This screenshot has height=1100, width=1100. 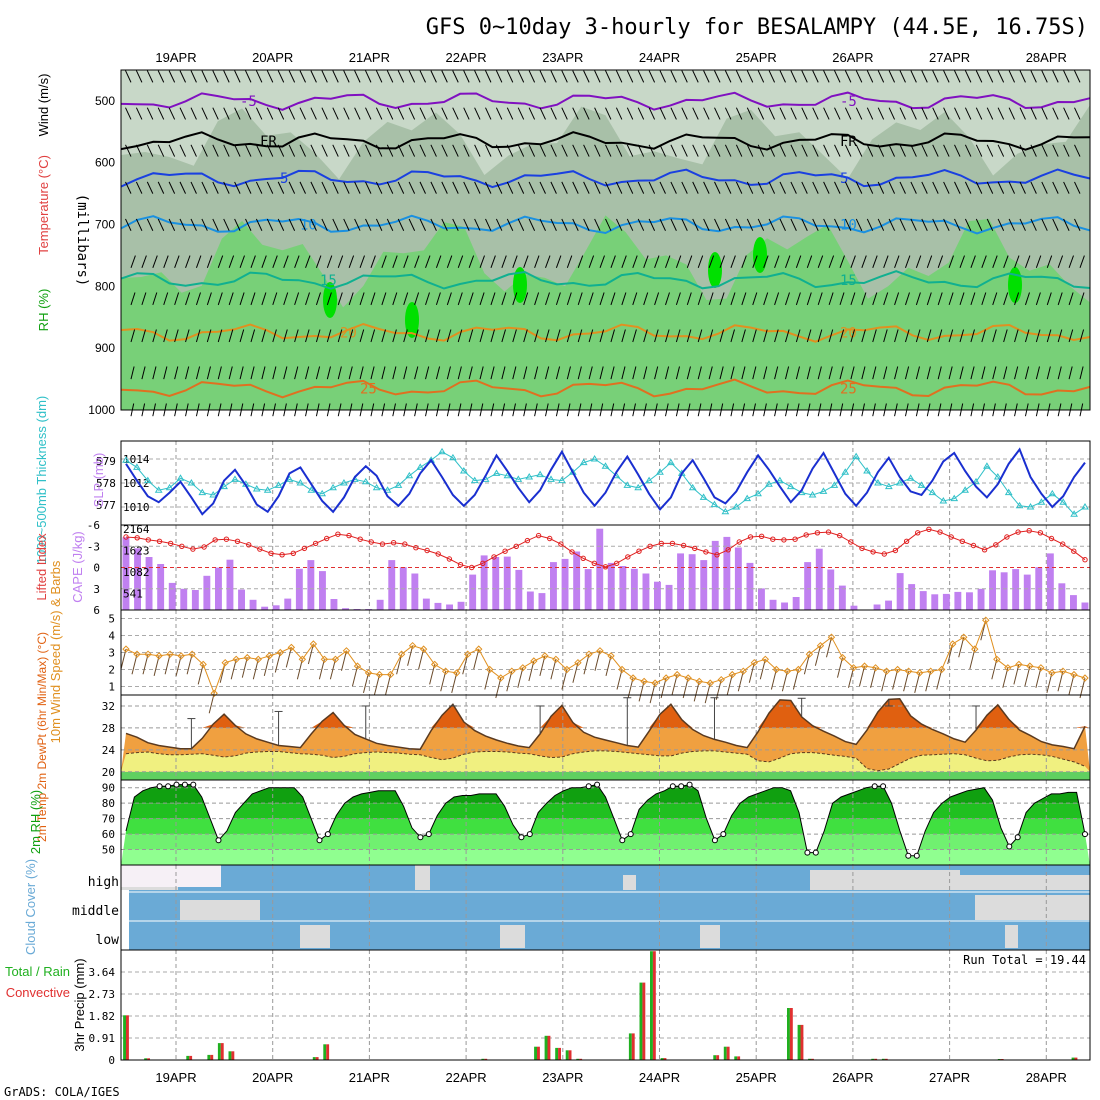 I want to click on slp-tick-label: 1012, so click(x=136, y=483).